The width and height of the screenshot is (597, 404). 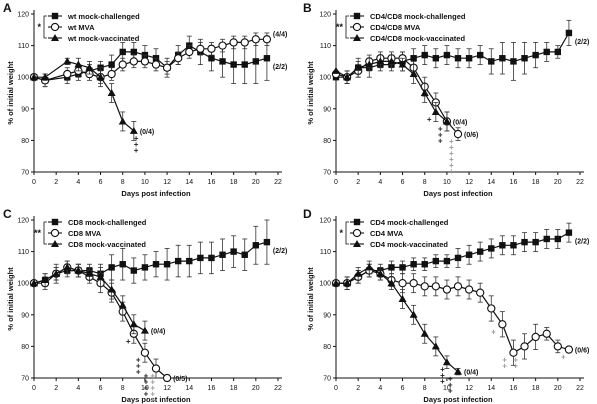 I want to click on legend-label: CD4 MVA, so click(x=387, y=233).